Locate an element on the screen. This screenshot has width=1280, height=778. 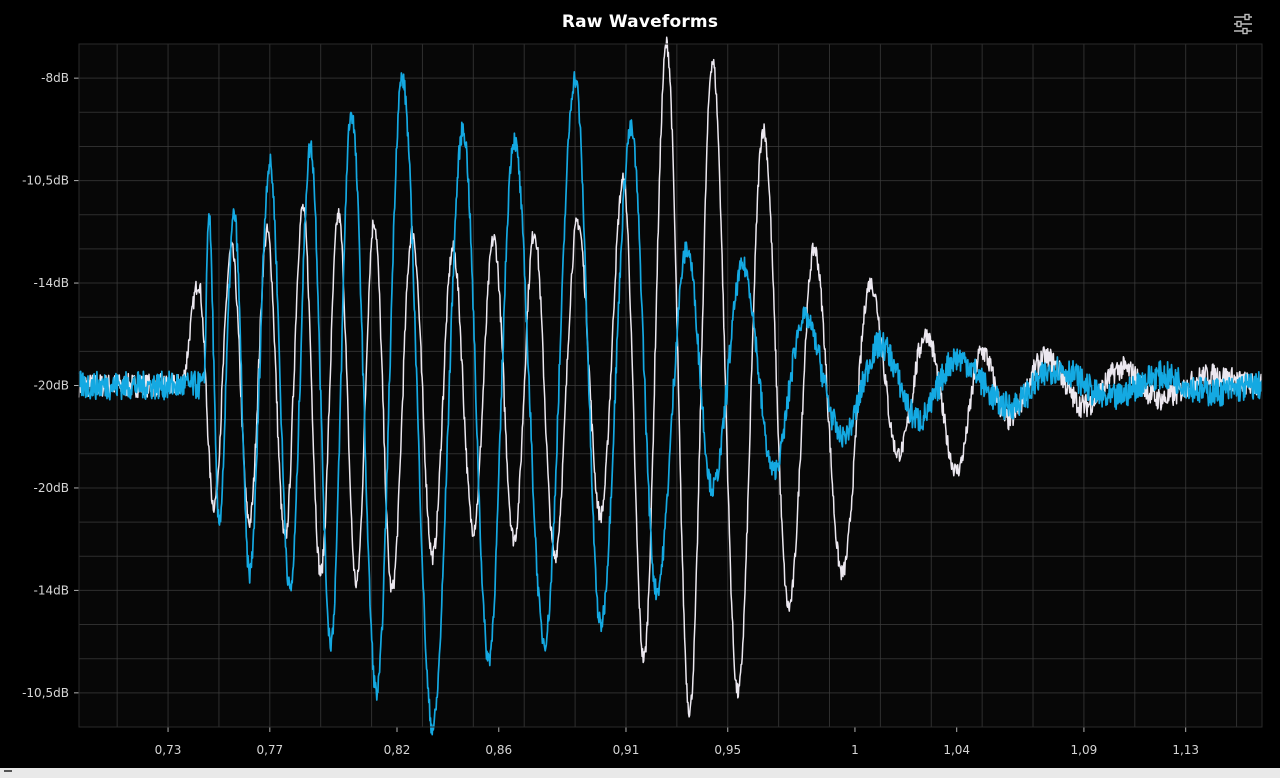
title-bar: Raw Waveforms is located at coordinates (640, 23).